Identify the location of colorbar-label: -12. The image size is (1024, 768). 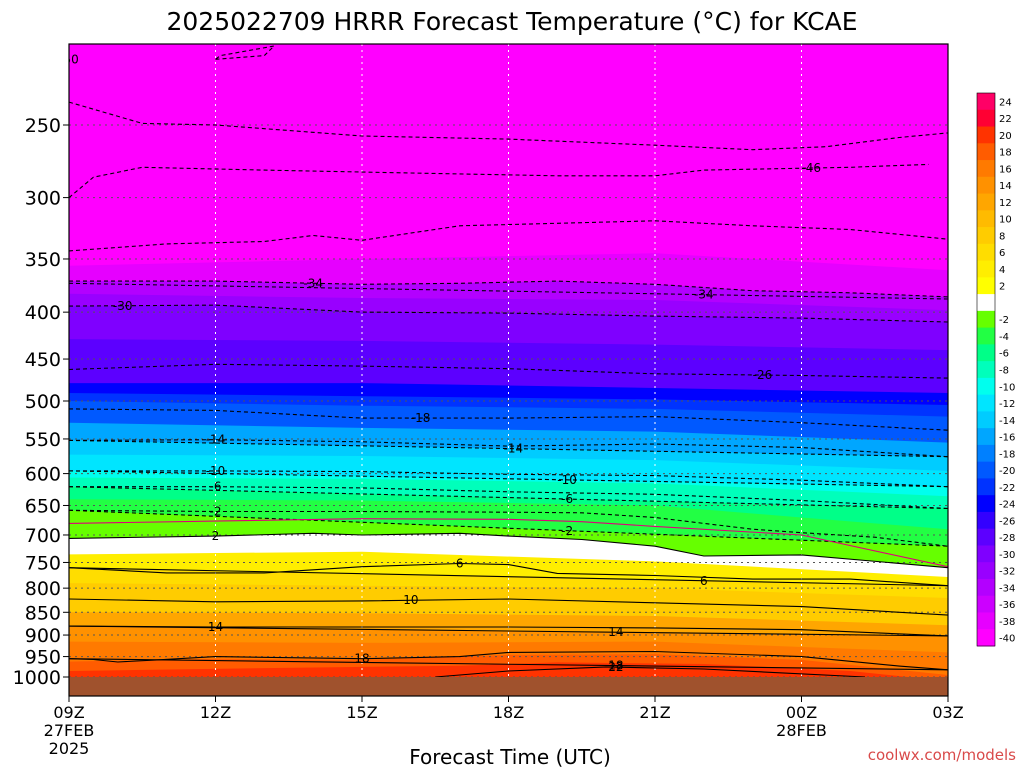
(1007, 404).